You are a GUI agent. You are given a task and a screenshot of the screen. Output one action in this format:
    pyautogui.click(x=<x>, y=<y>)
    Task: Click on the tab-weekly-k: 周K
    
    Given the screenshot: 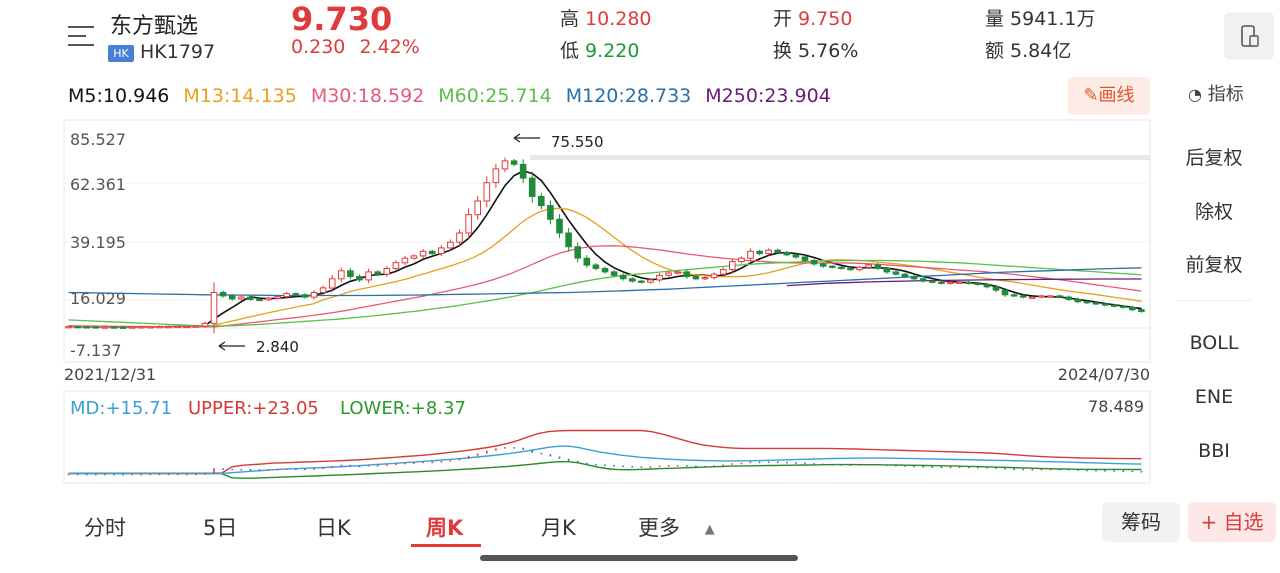 What is the action you would take?
    pyautogui.click(x=445, y=528)
    